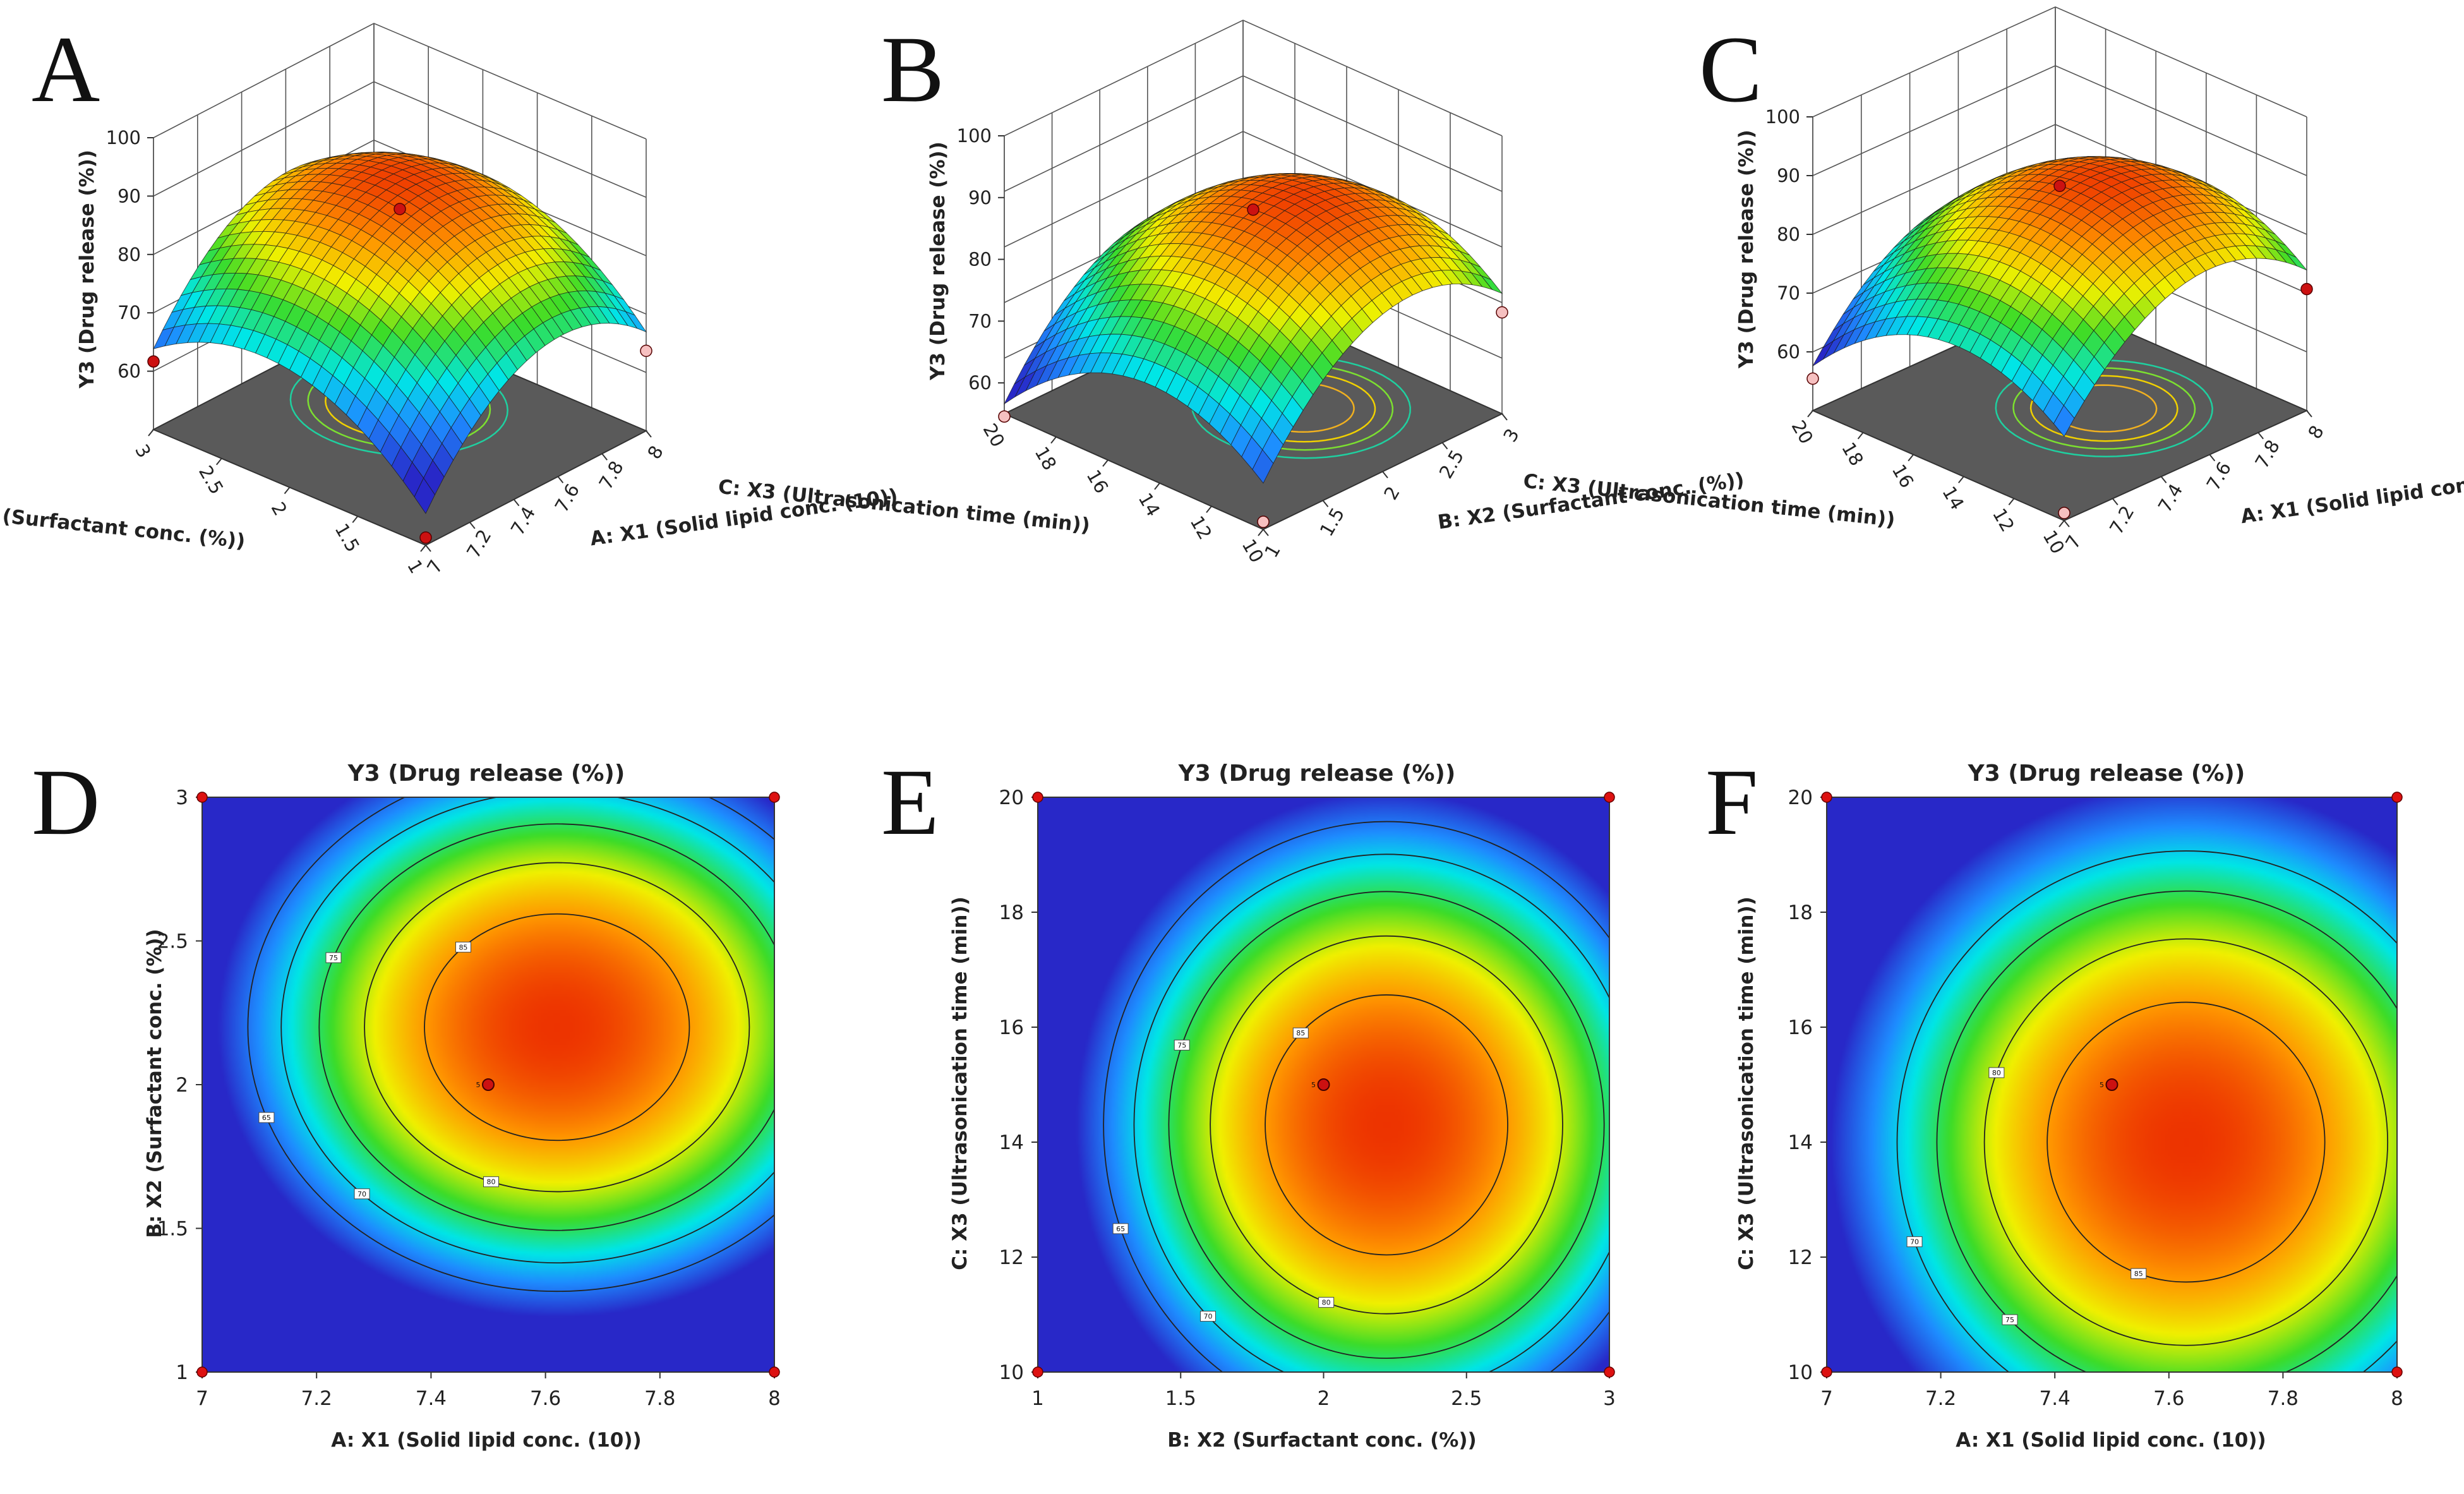 Image resolution: width=2464 pixels, height=1494 pixels. I want to click on x-tick-label: 8, so click(2316, 432).